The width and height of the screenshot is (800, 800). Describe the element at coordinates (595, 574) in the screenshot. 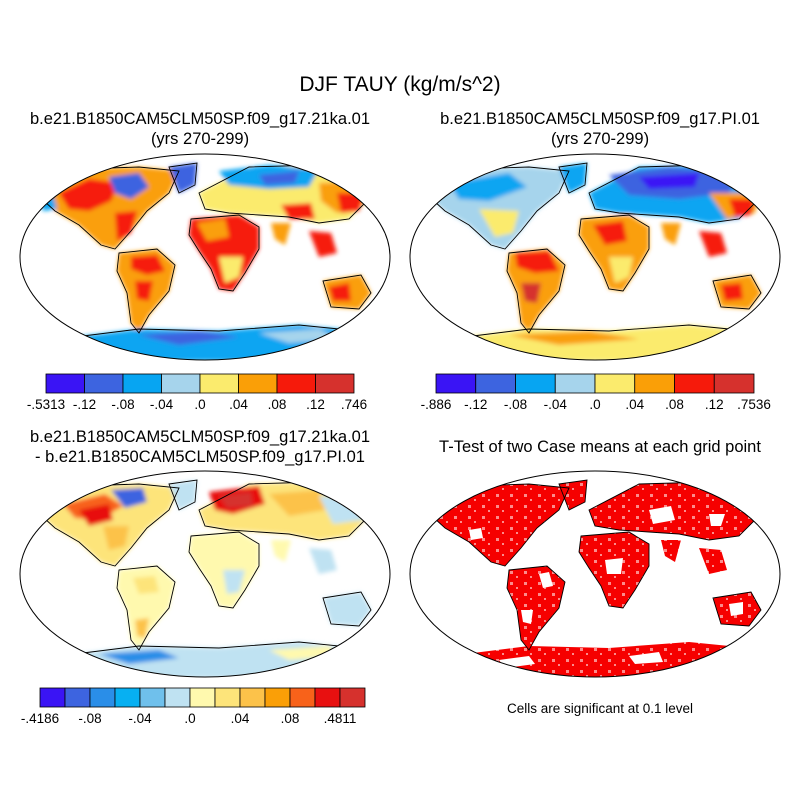

I see `map-significance` at that location.